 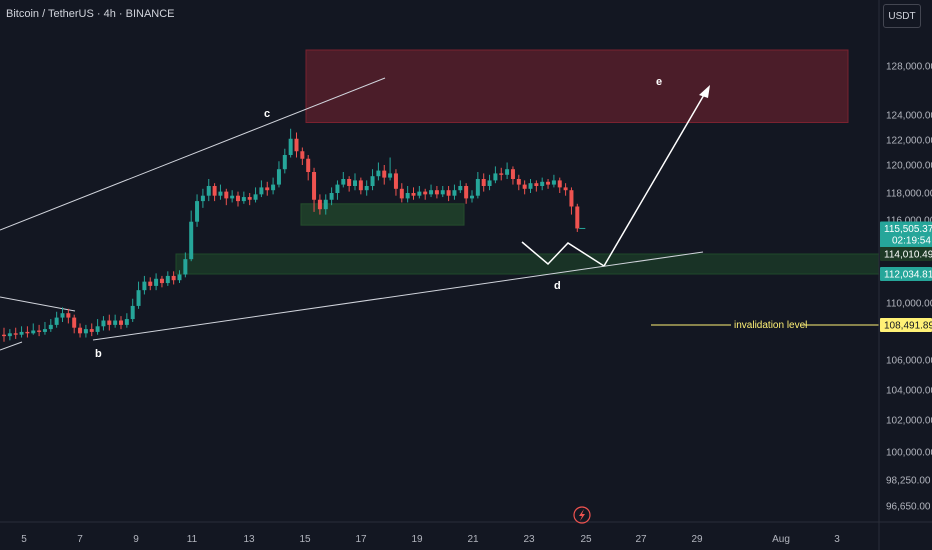 What do you see at coordinates (11, 346) in the screenshot?
I see `left-channel-lower-line` at bounding box center [11, 346].